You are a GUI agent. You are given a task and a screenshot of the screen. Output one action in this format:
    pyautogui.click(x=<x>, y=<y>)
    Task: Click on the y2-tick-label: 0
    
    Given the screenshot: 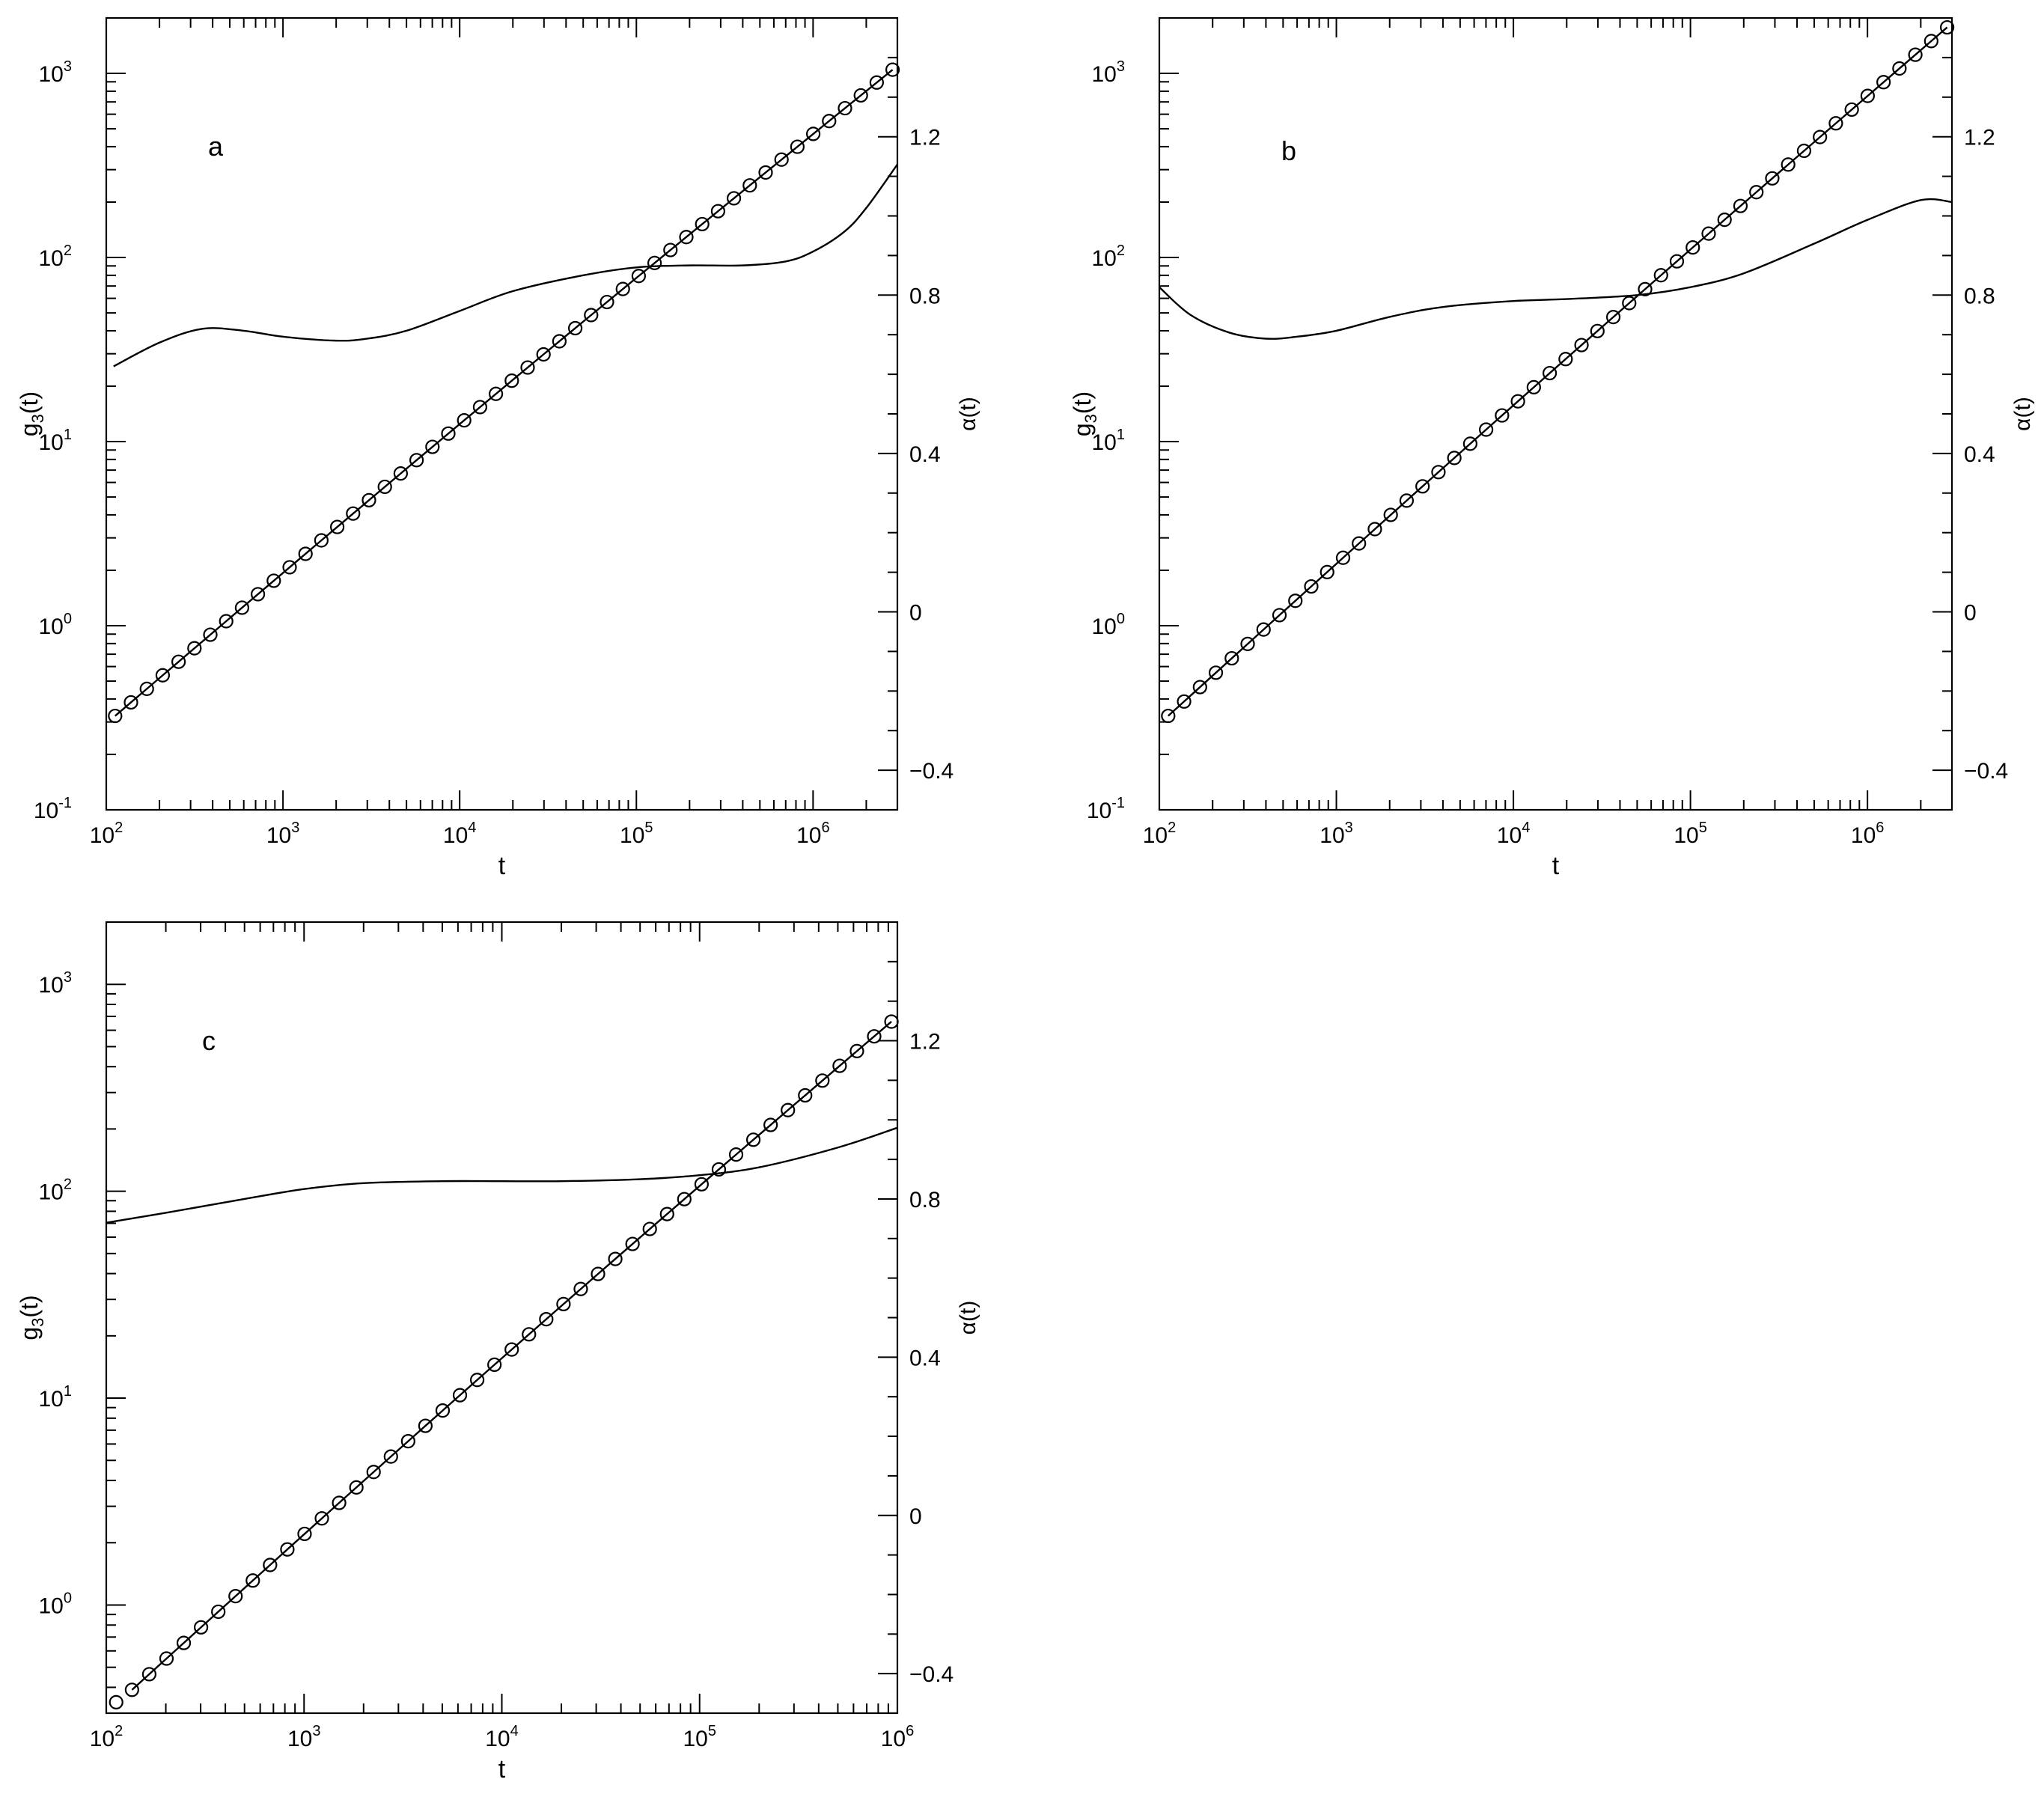 What is the action you would take?
    pyautogui.click(x=1970, y=613)
    